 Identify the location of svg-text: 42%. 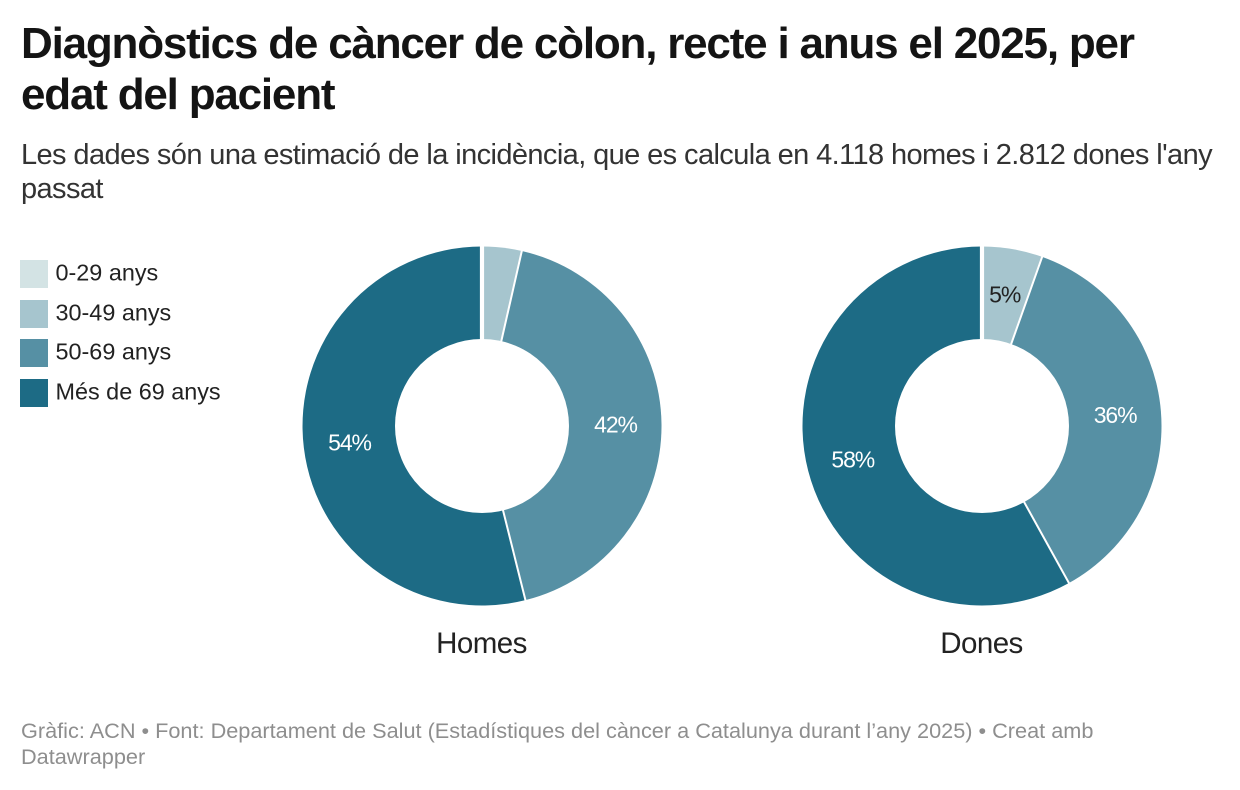
(615, 425).